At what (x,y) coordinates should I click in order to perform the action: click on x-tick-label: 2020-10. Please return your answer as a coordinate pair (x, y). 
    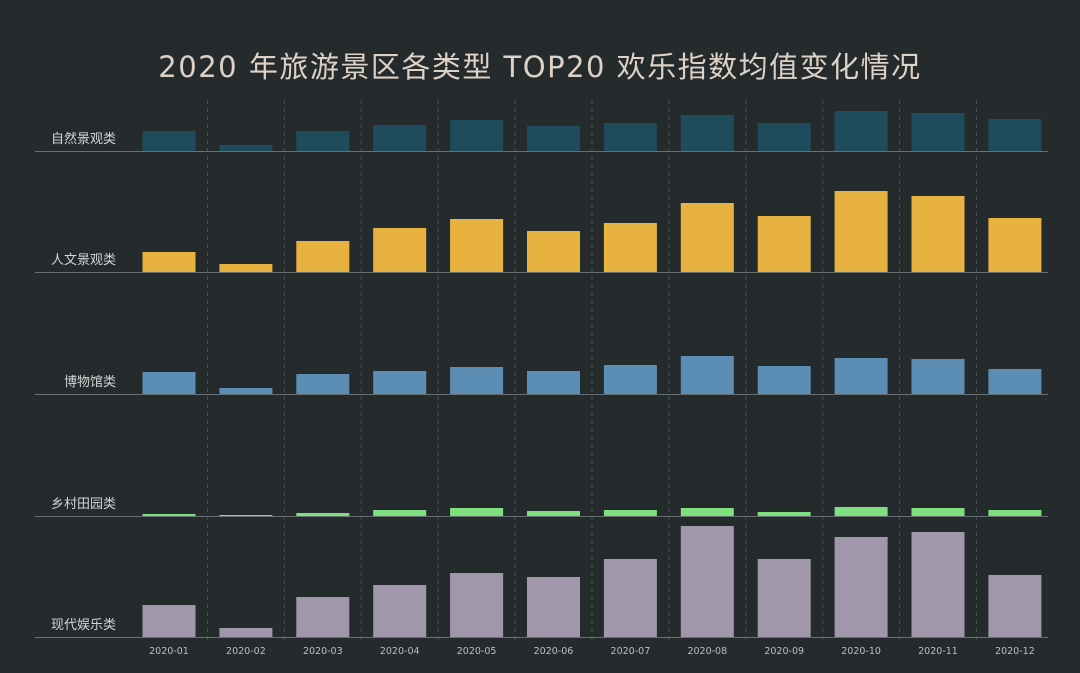
    Looking at the image, I should click on (861, 651).